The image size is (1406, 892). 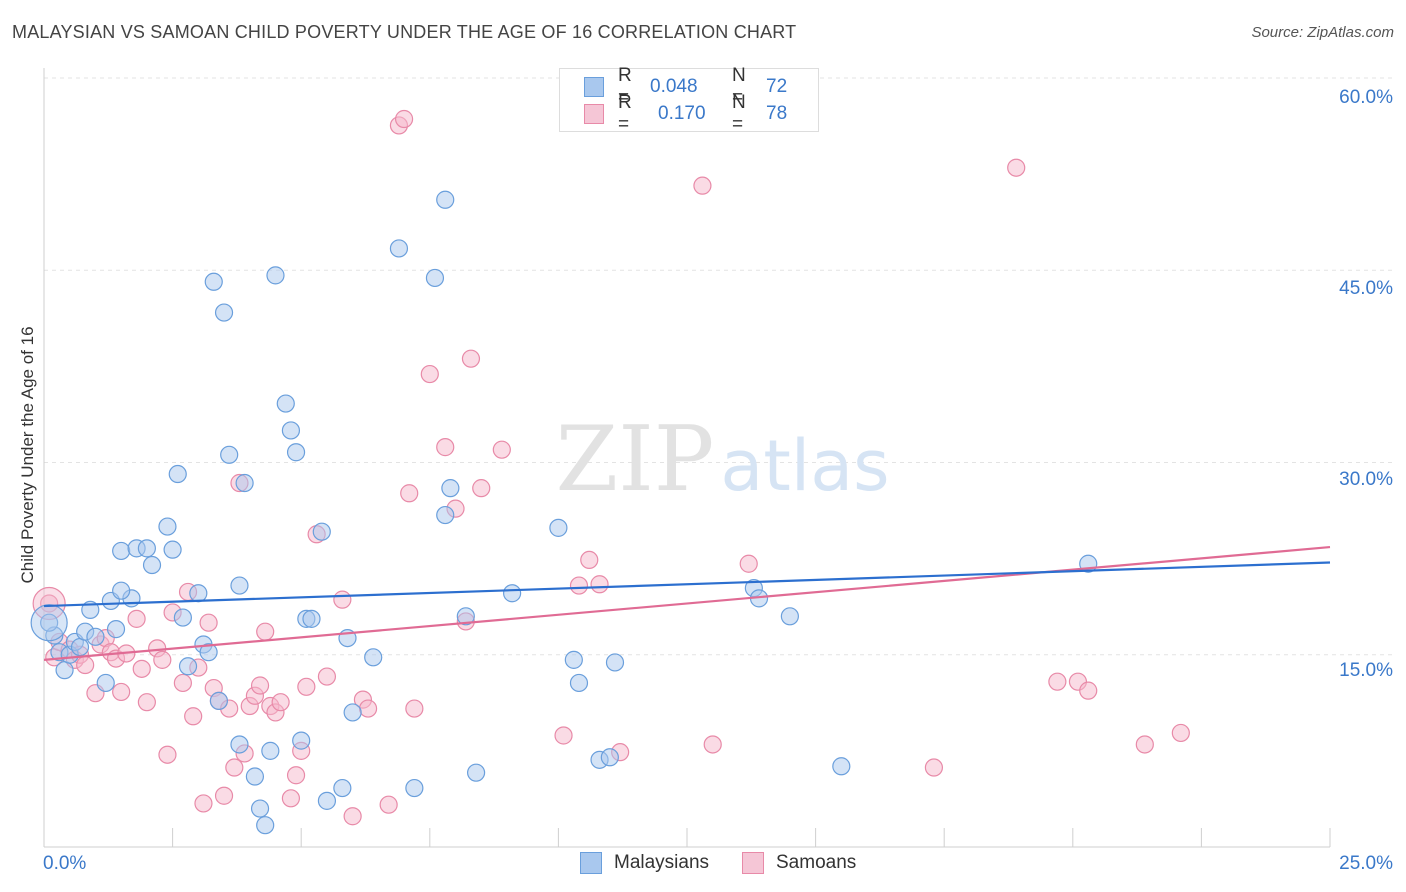 What do you see at coordinates (804, 466) in the screenshot?
I see `watermark-atlas: atlas` at bounding box center [804, 466].